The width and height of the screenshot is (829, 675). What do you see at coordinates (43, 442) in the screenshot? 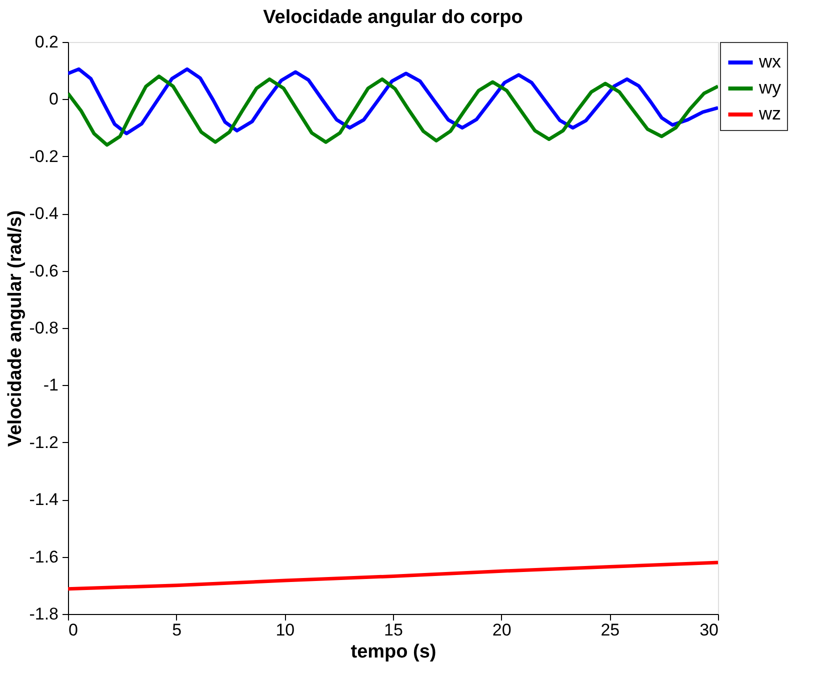
I see `y-tick-label: -1.2` at bounding box center [43, 442].